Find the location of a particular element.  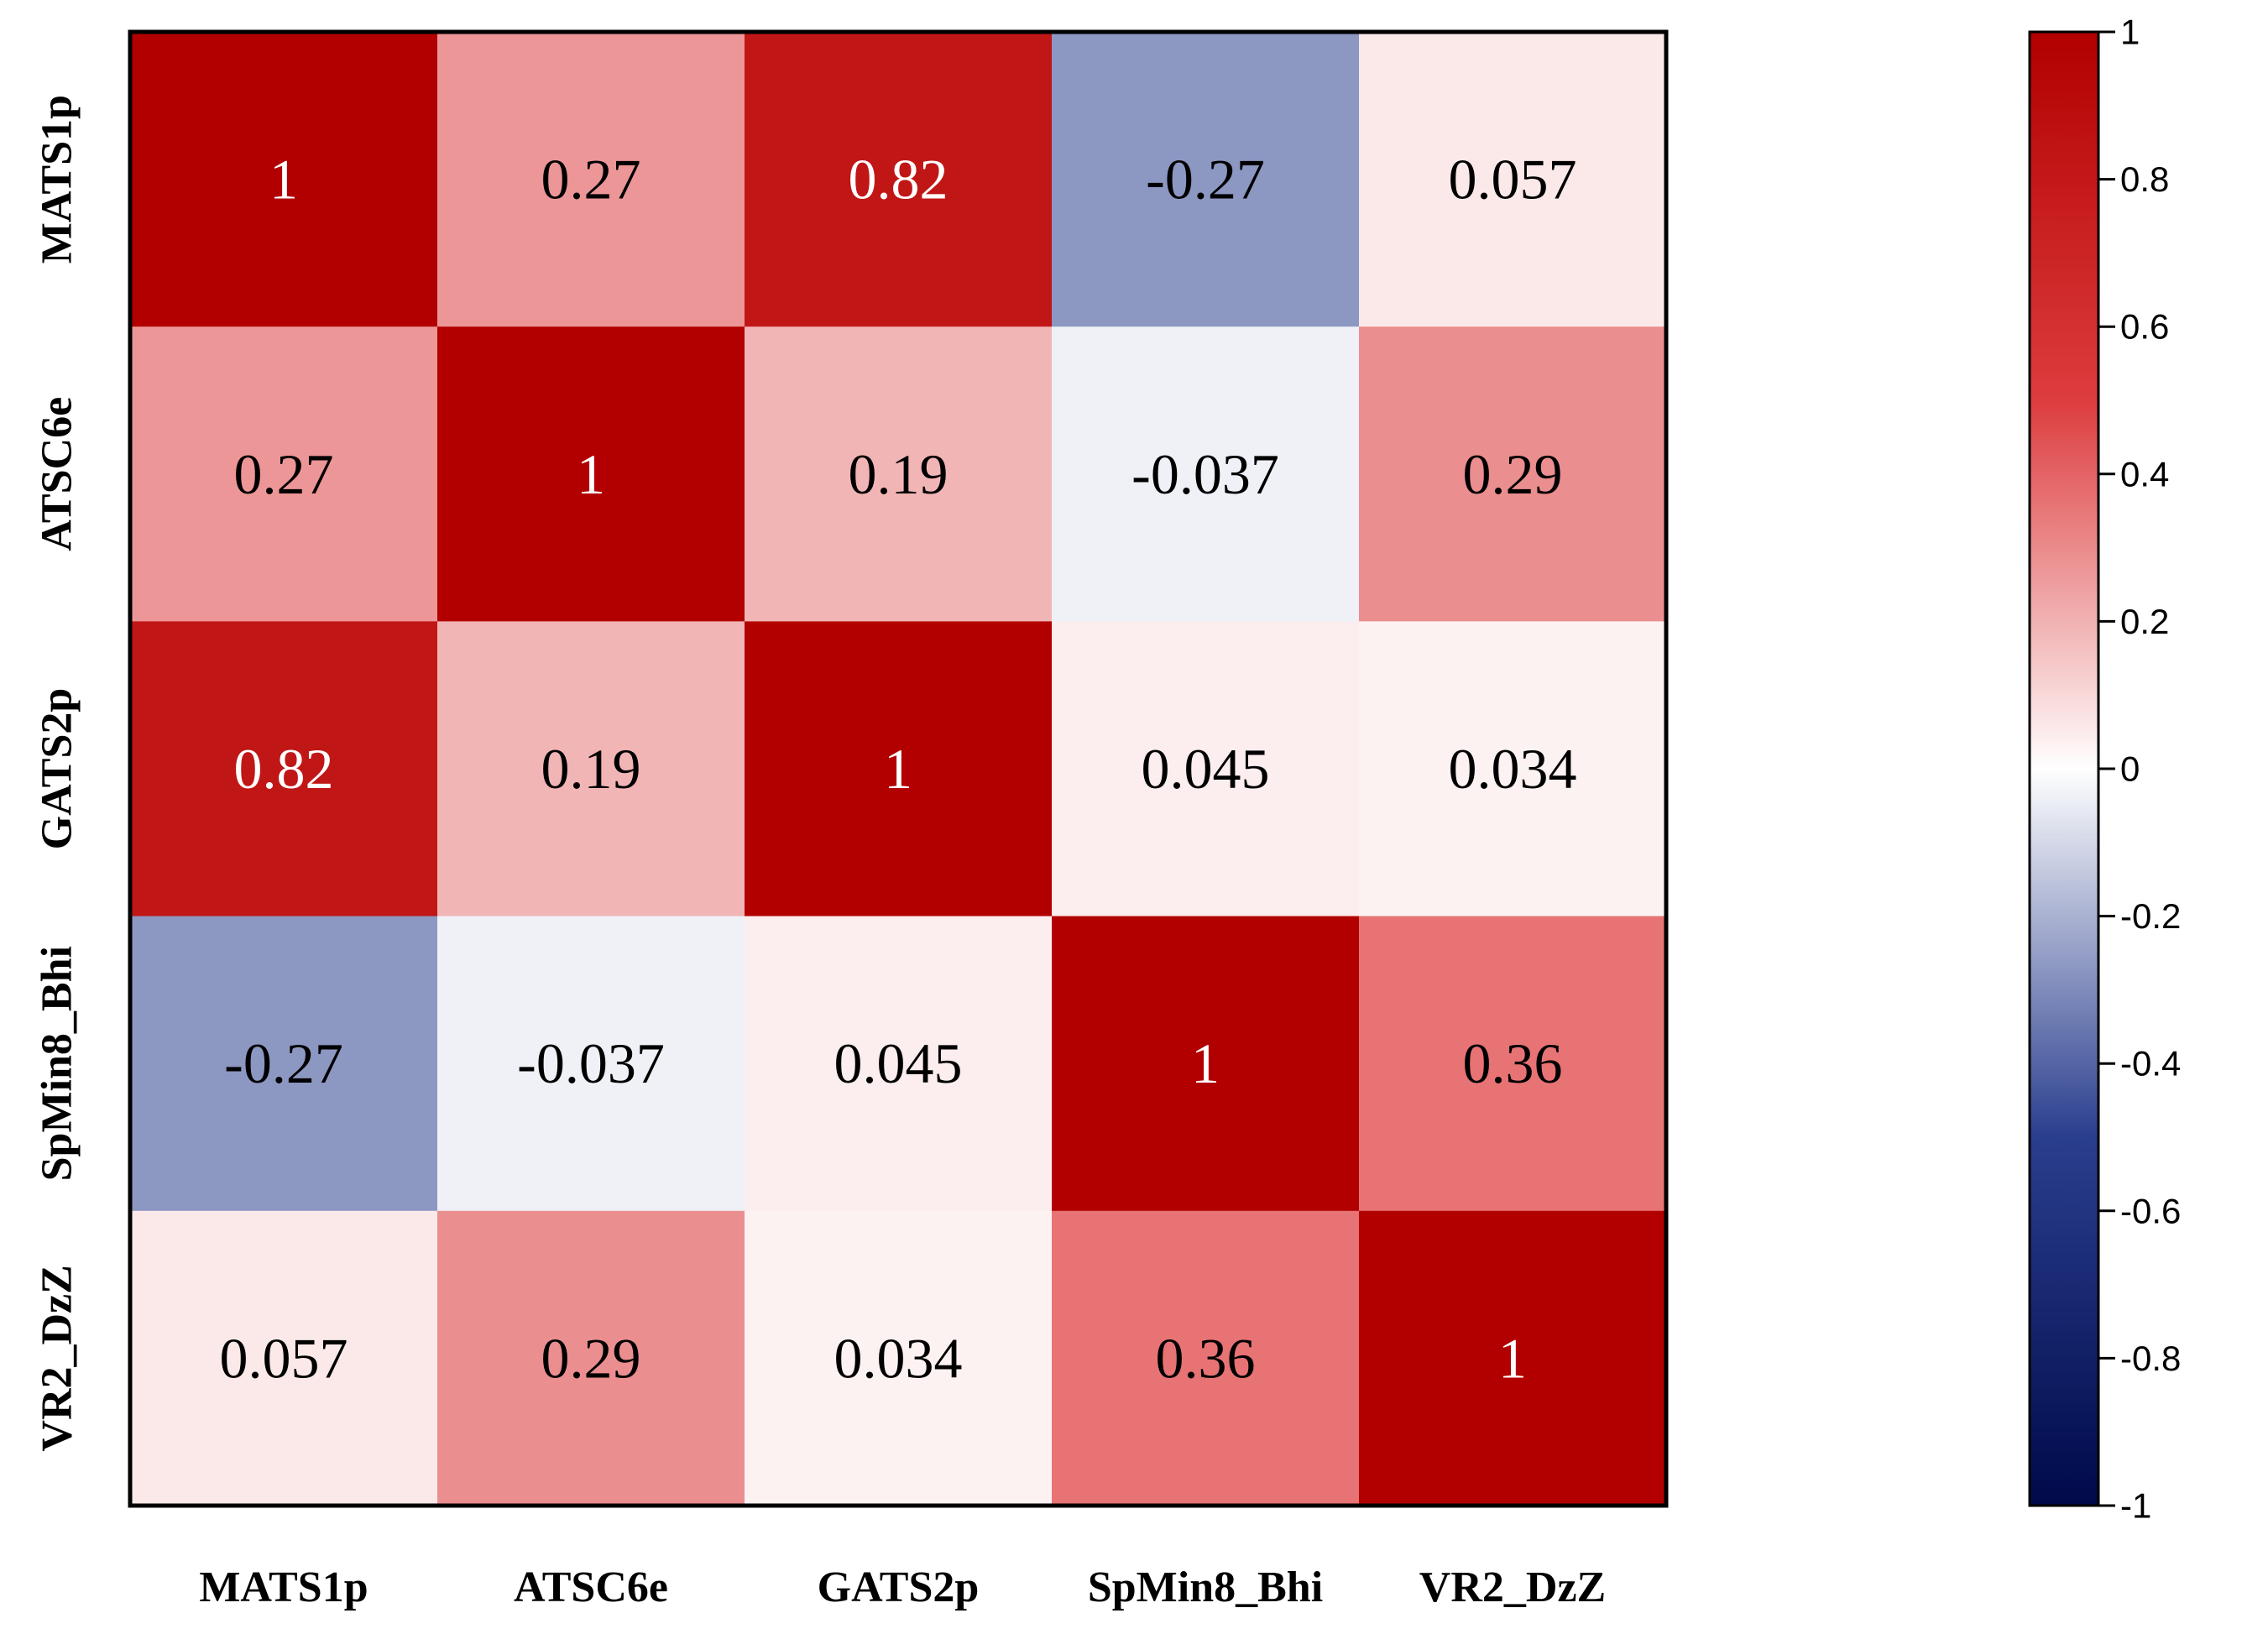

heatmap-cell-MATS1p-ATSC6e is located at coordinates (591, 180).